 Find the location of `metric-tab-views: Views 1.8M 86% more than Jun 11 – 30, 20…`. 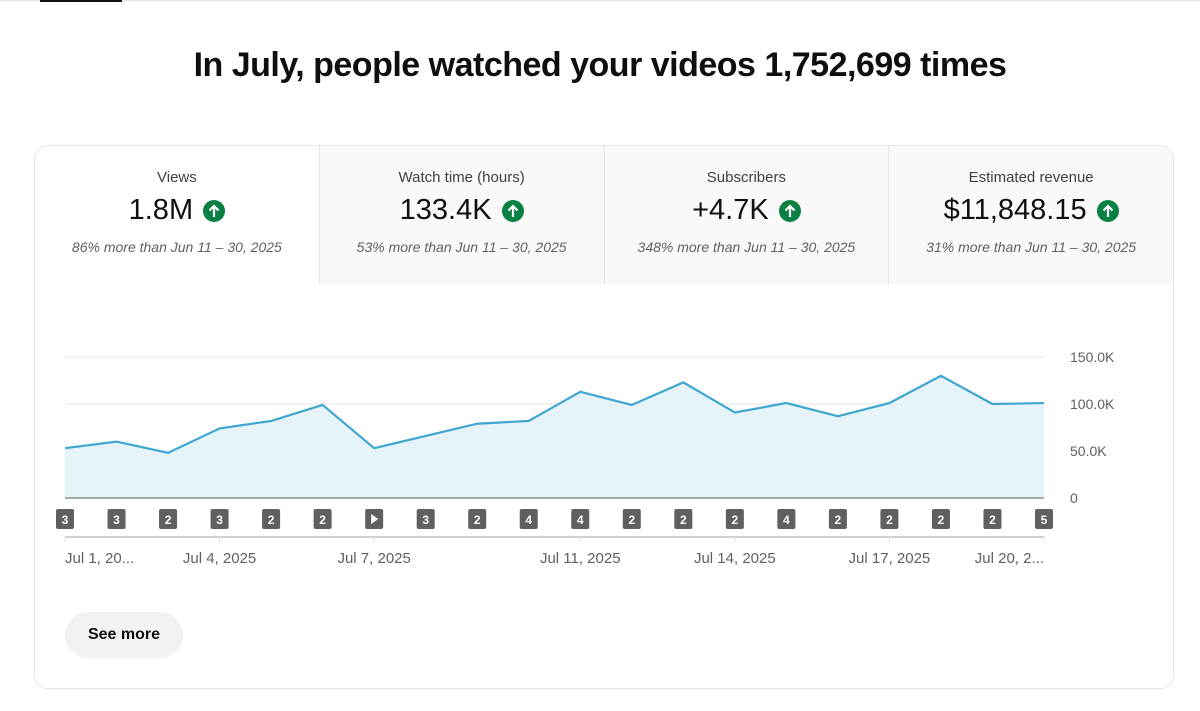

metric-tab-views: Views 1.8M 86% more than Jun 11 – 30, 20… is located at coordinates (177, 215).